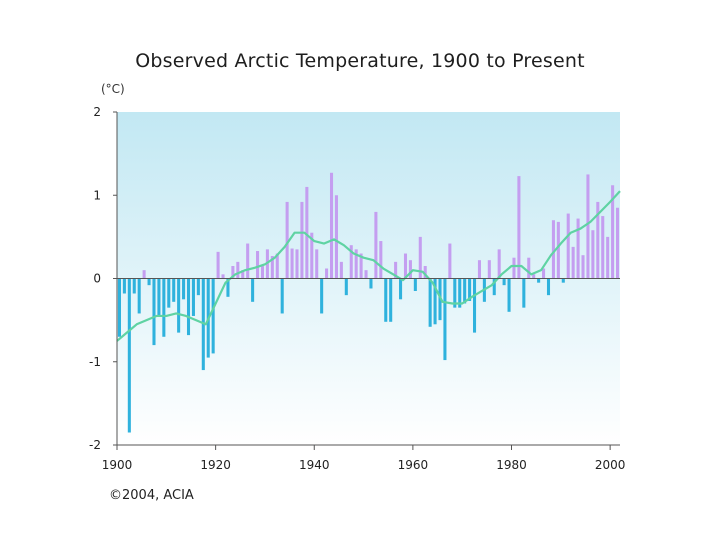 The image size is (720, 540). What do you see at coordinates (149, 282) in the screenshot?
I see `bar-1906` at bounding box center [149, 282].